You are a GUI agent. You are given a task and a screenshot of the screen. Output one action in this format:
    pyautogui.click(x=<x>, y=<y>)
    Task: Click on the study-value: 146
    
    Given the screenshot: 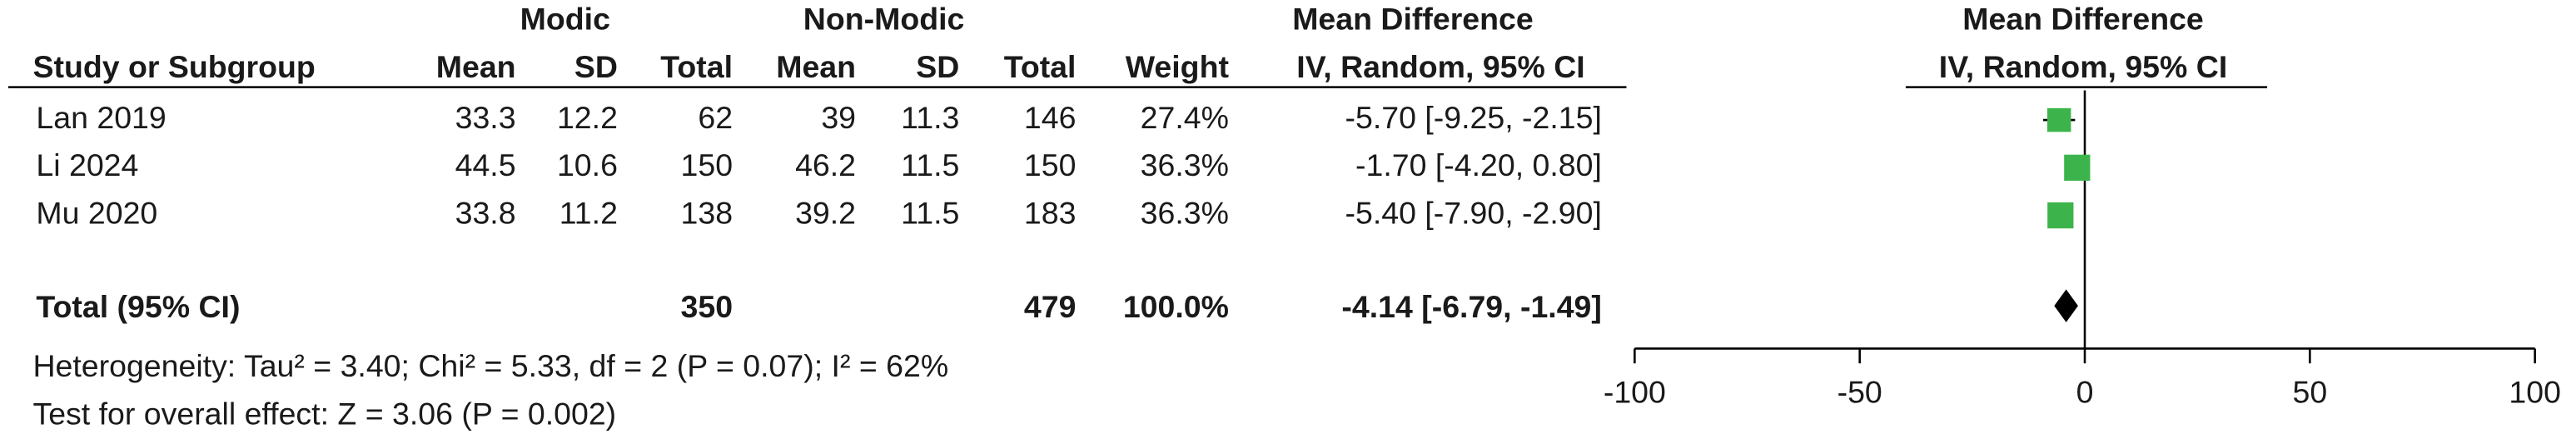 What is the action you would take?
    pyautogui.click(x=1050, y=117)
    